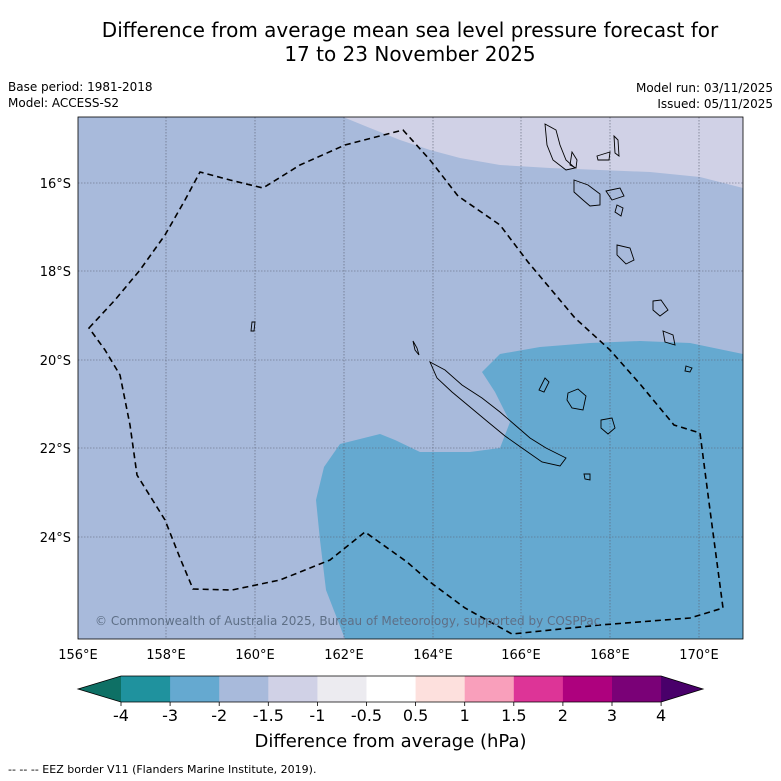  What do you see at coordinates (544, 385) in the screenshot?
I see `ouvea-island` at bounding box center [544, 385].